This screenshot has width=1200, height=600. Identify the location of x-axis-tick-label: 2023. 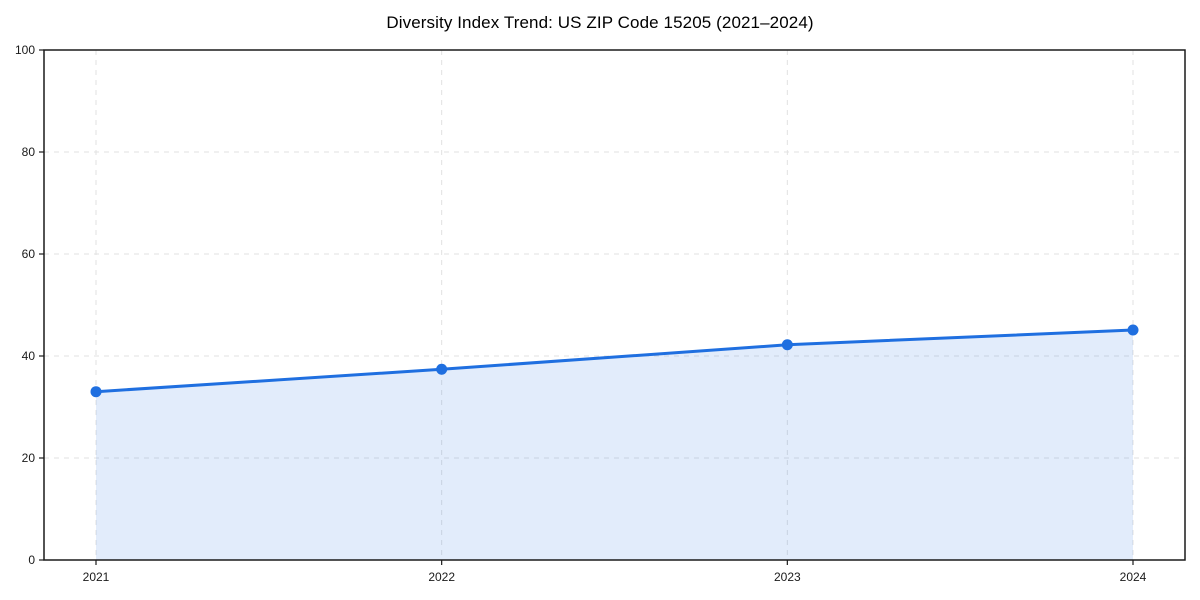
(787, 577).